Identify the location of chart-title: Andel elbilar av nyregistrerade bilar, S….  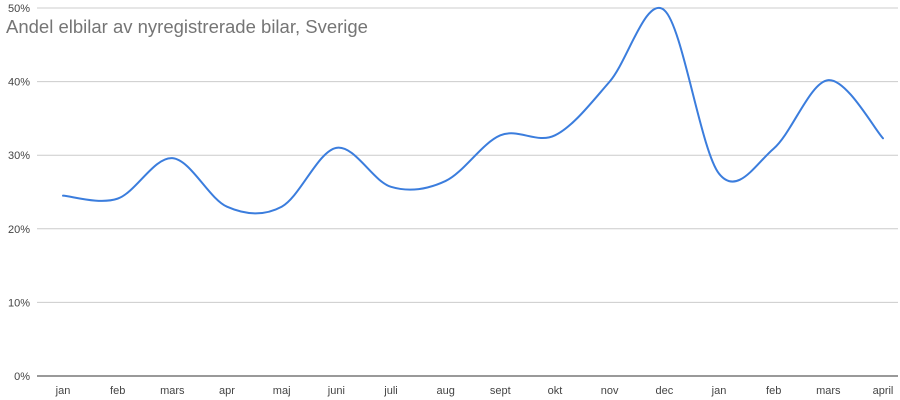
(187, 26).